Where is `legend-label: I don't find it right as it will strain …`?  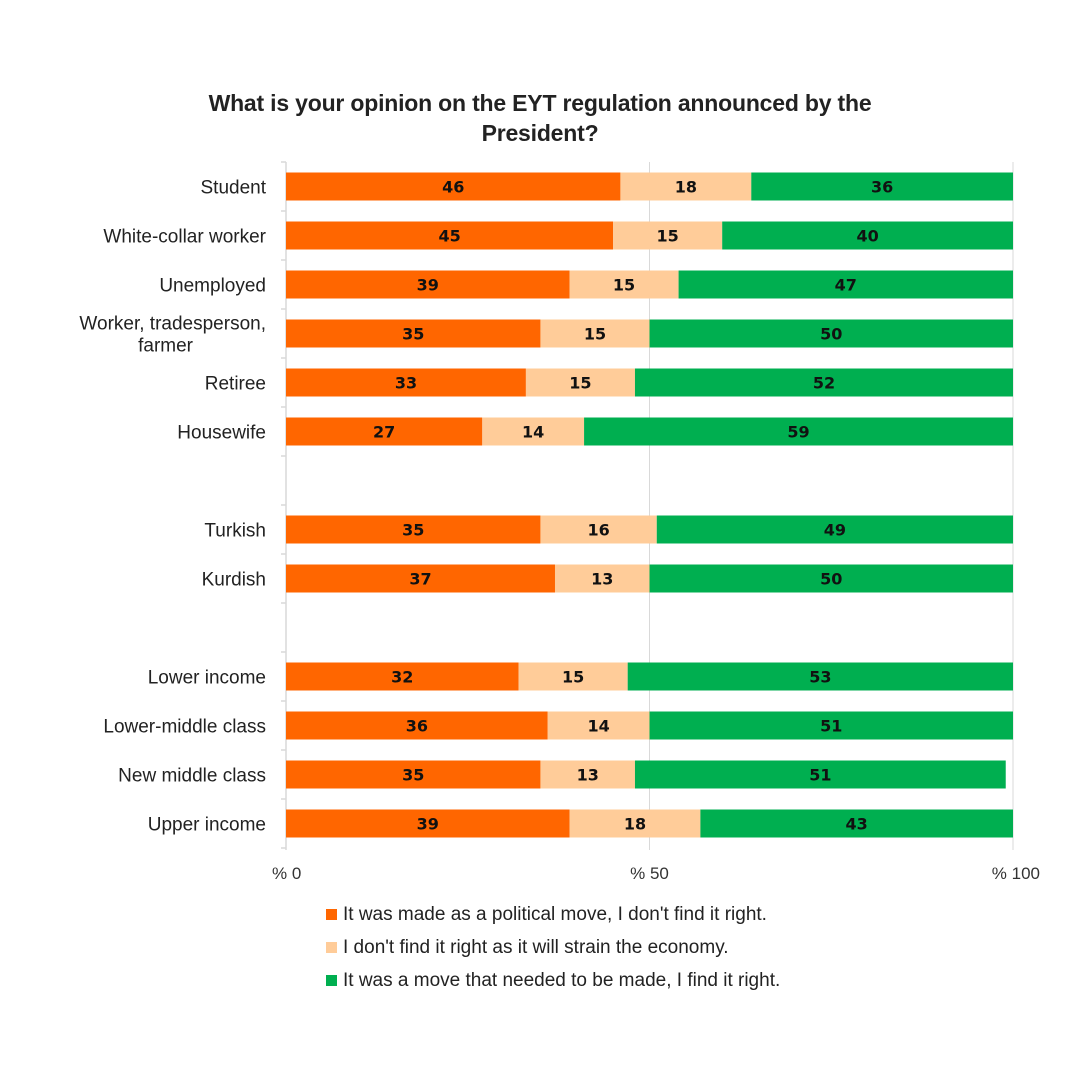 legend-label: I don't find it right as it will strain … is located at coordinates (536, 947).